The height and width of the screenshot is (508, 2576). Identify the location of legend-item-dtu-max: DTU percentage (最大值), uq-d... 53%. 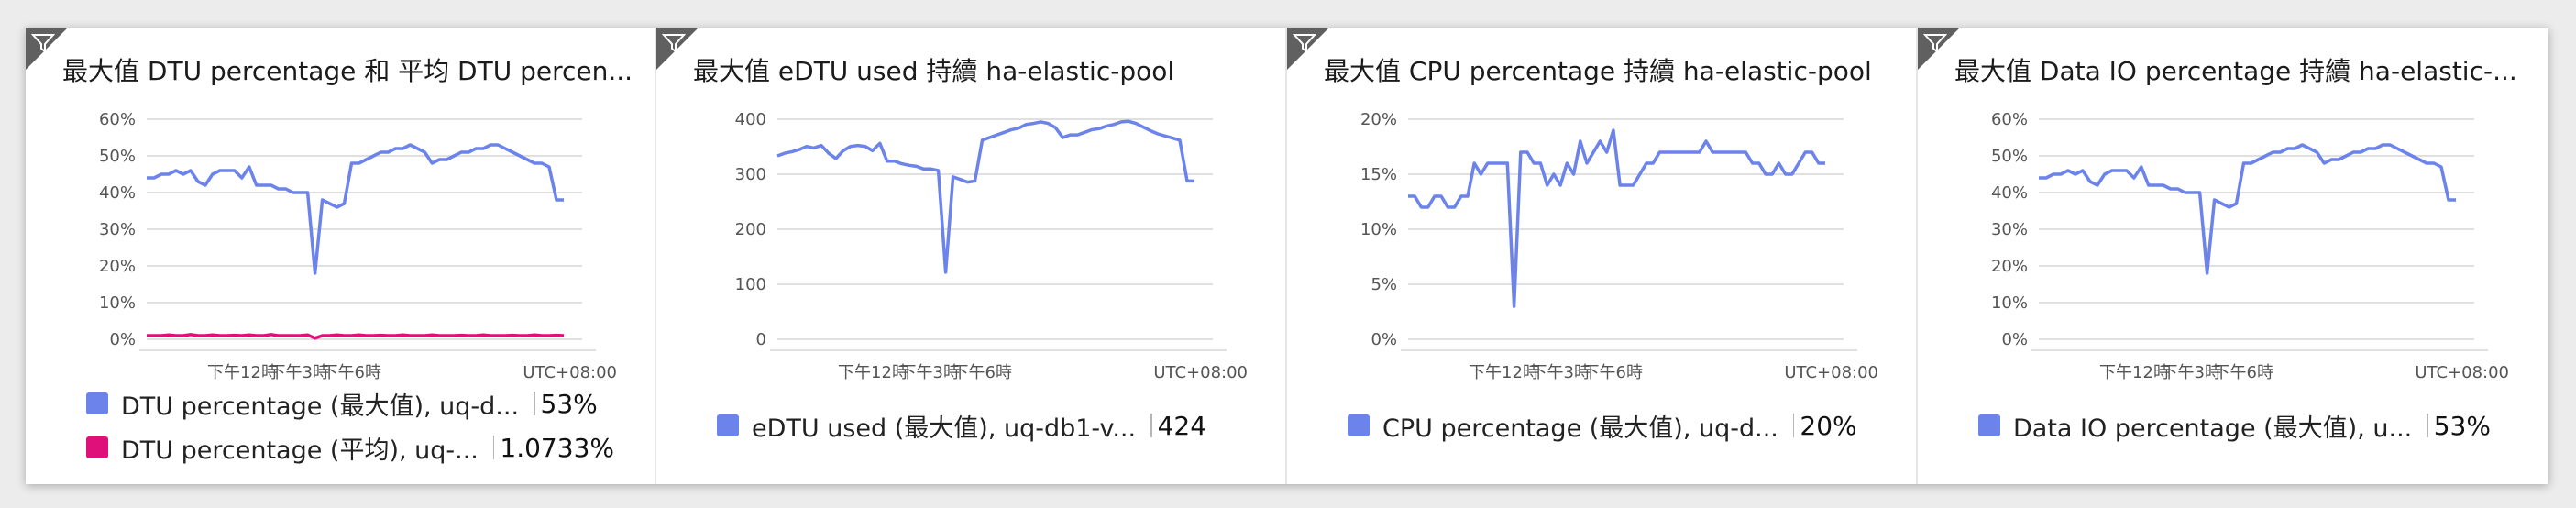
(365, 404).